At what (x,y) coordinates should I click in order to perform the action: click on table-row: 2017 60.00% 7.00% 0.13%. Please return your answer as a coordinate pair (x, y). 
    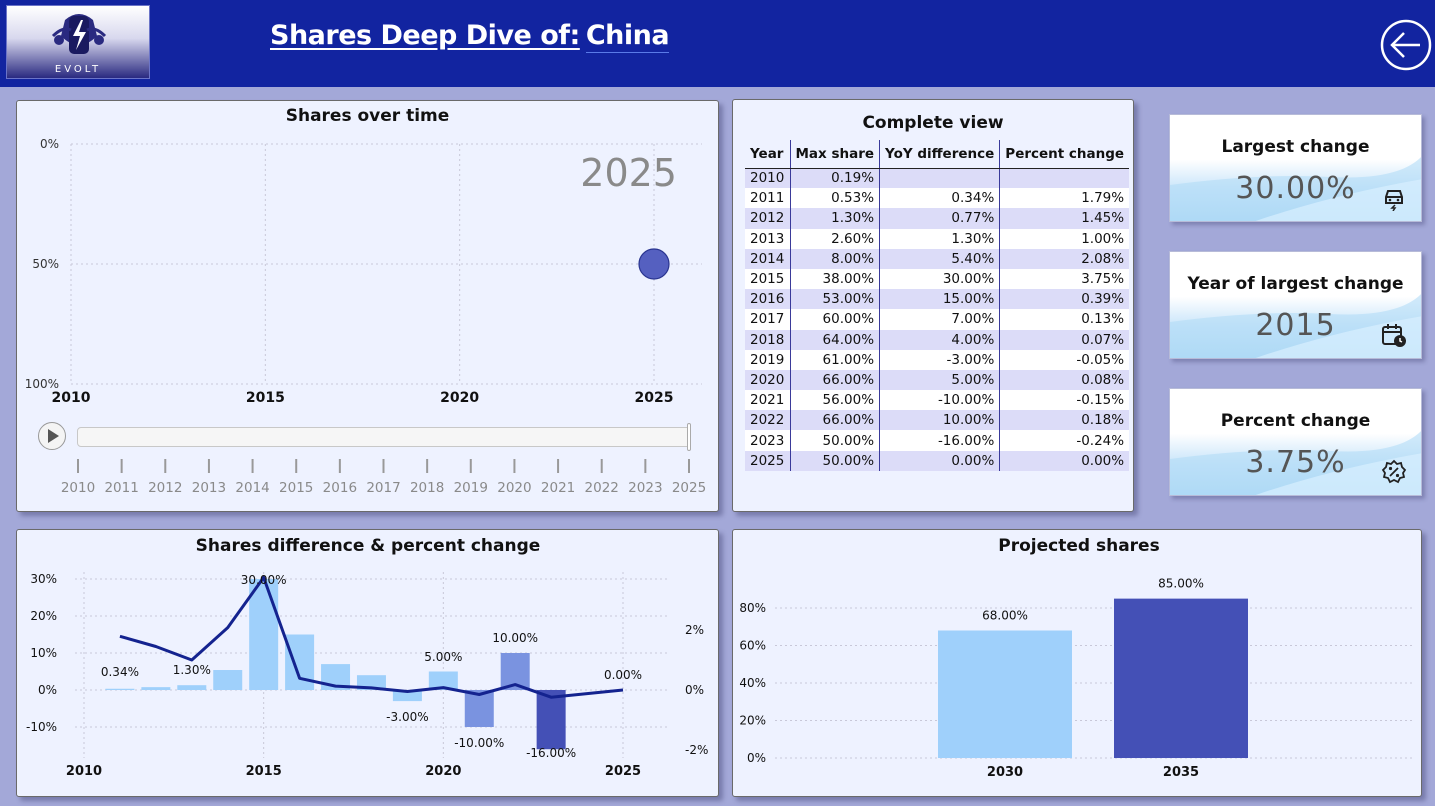
    Looking at the image, I should click on (937, 319).